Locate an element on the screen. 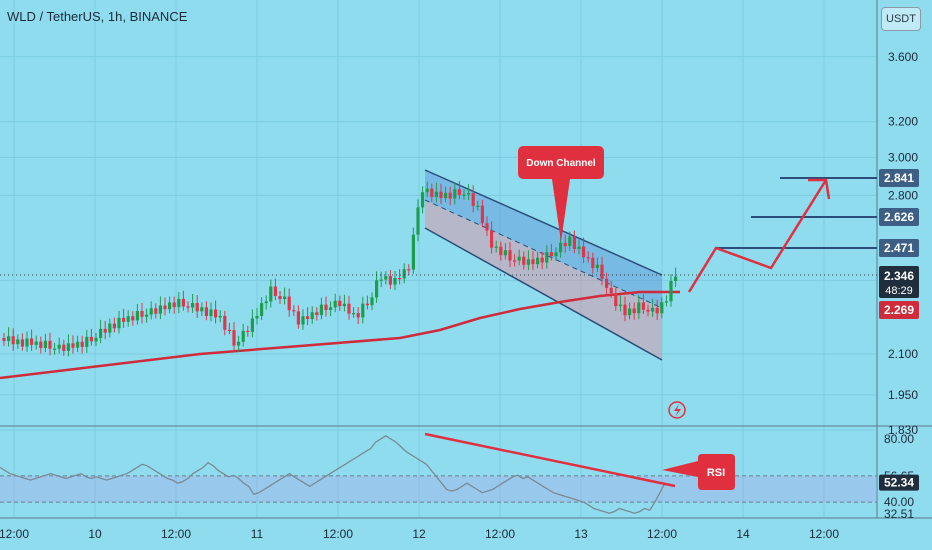 Image resolution: width=932 pixels, height=550 pixels. ma-price-box is located at coordinates (899, 310).